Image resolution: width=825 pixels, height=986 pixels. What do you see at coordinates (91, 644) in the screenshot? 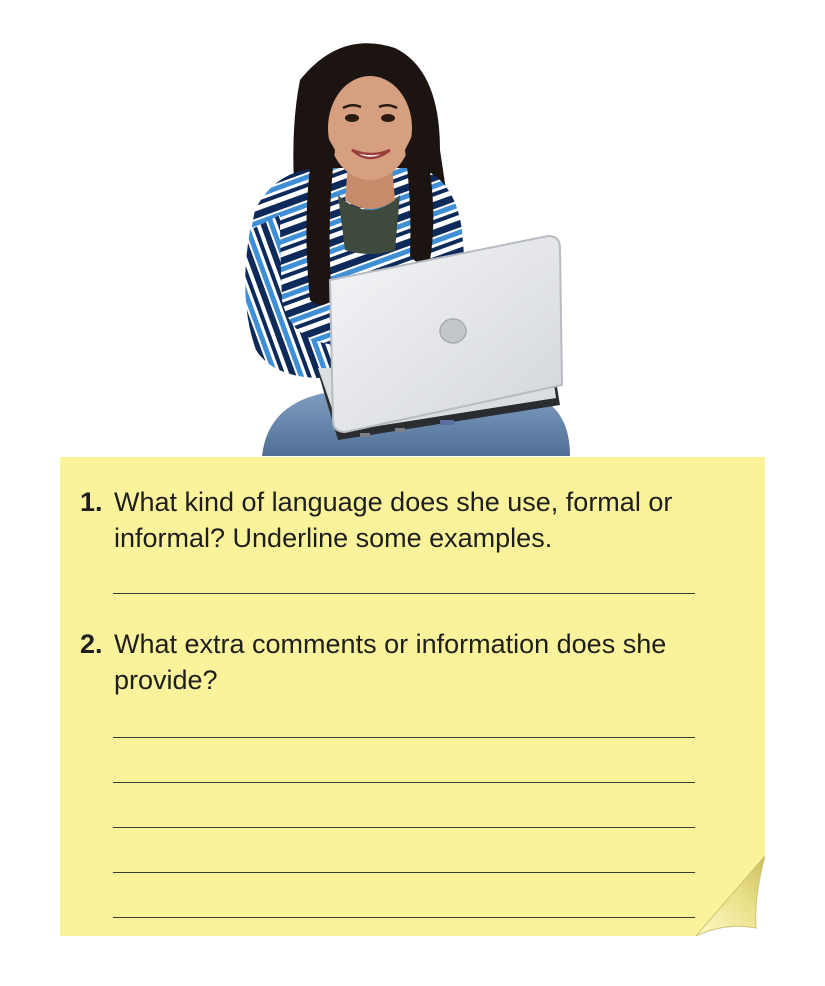
I see `question-number: 2.` at bounding box center [91, 644].